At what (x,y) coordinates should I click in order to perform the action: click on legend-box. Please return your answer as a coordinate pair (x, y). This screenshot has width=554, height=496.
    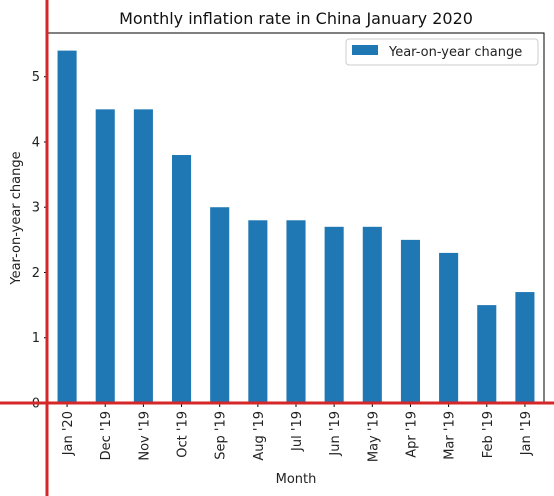
    Looking at the image, I should click on (442, 52).